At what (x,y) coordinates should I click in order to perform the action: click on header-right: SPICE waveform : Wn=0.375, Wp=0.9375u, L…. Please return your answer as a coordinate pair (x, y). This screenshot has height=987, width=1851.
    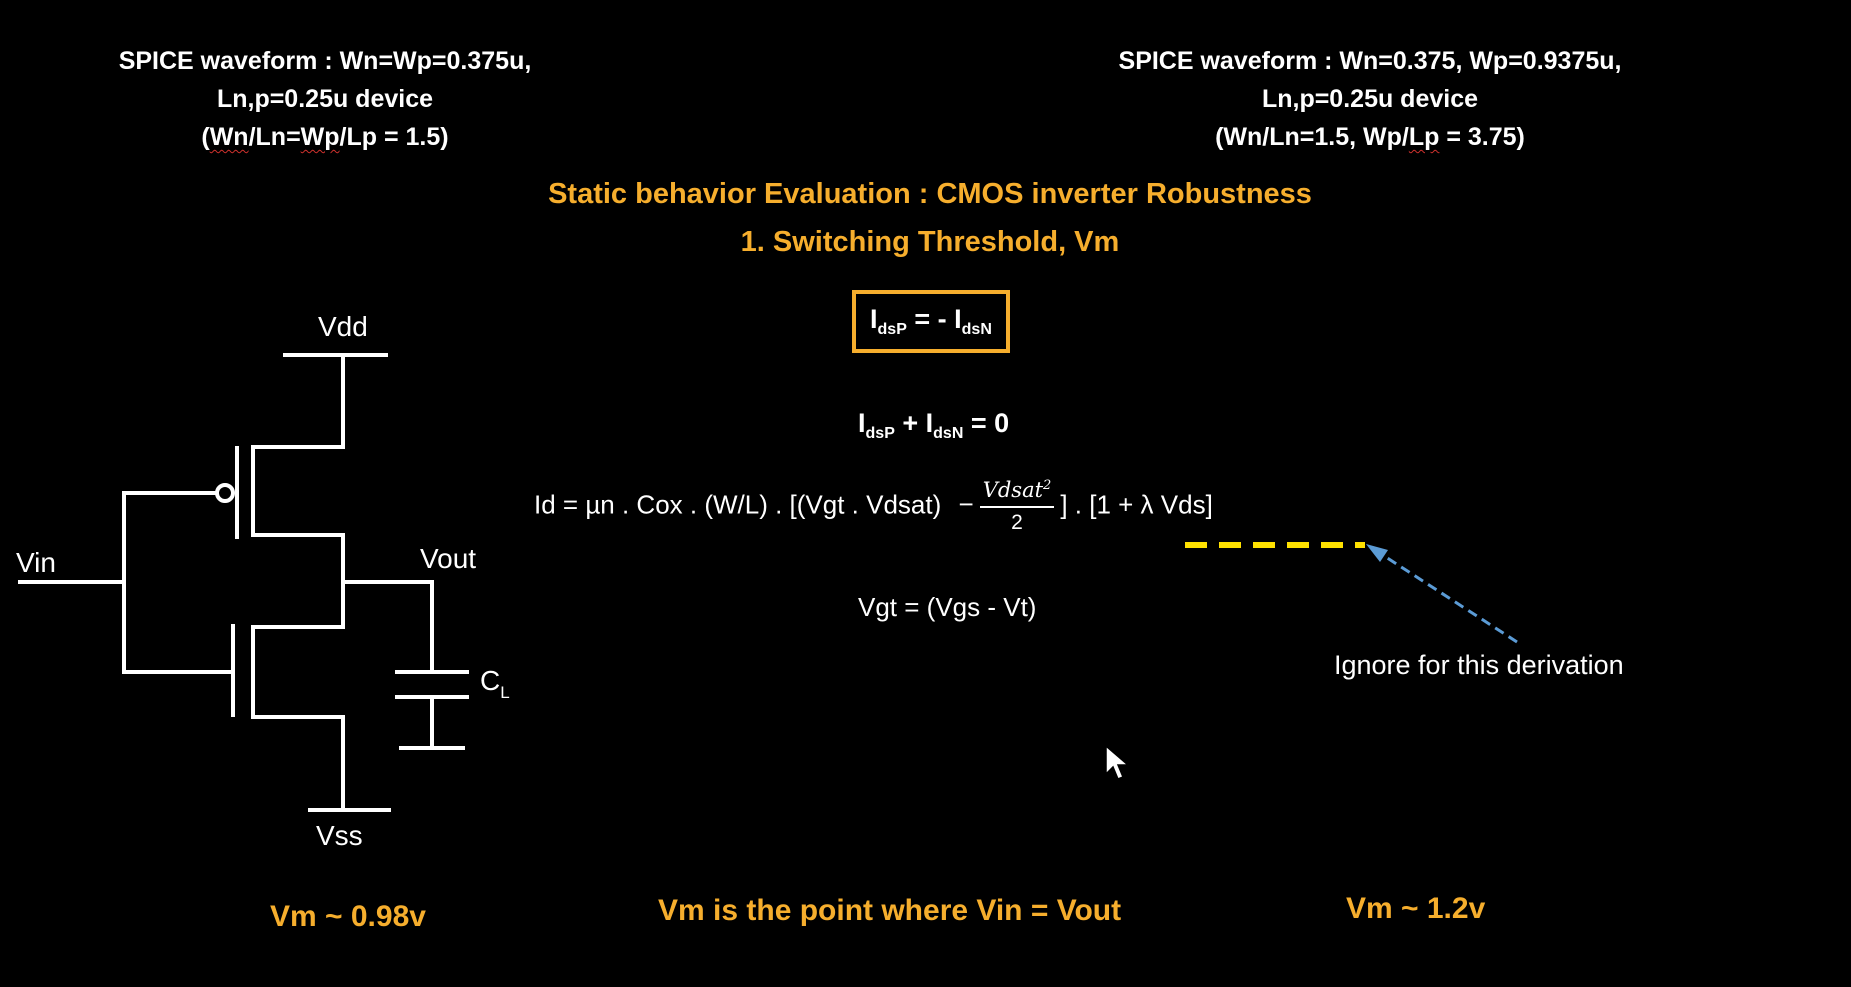
    Looking at the image, I should click on (1370, 99).